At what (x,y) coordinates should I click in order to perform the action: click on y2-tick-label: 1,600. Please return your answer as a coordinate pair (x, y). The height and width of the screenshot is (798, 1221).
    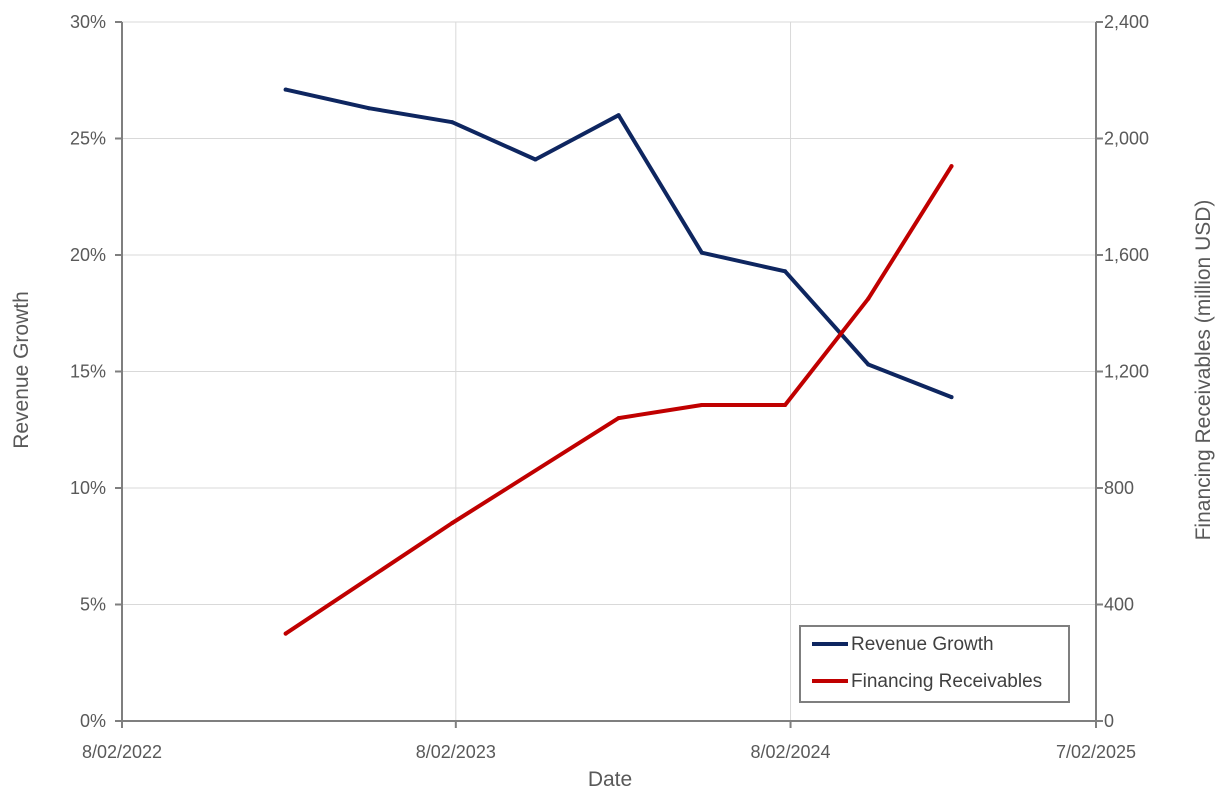
    Looking at the image, I should click on (1126, 255).